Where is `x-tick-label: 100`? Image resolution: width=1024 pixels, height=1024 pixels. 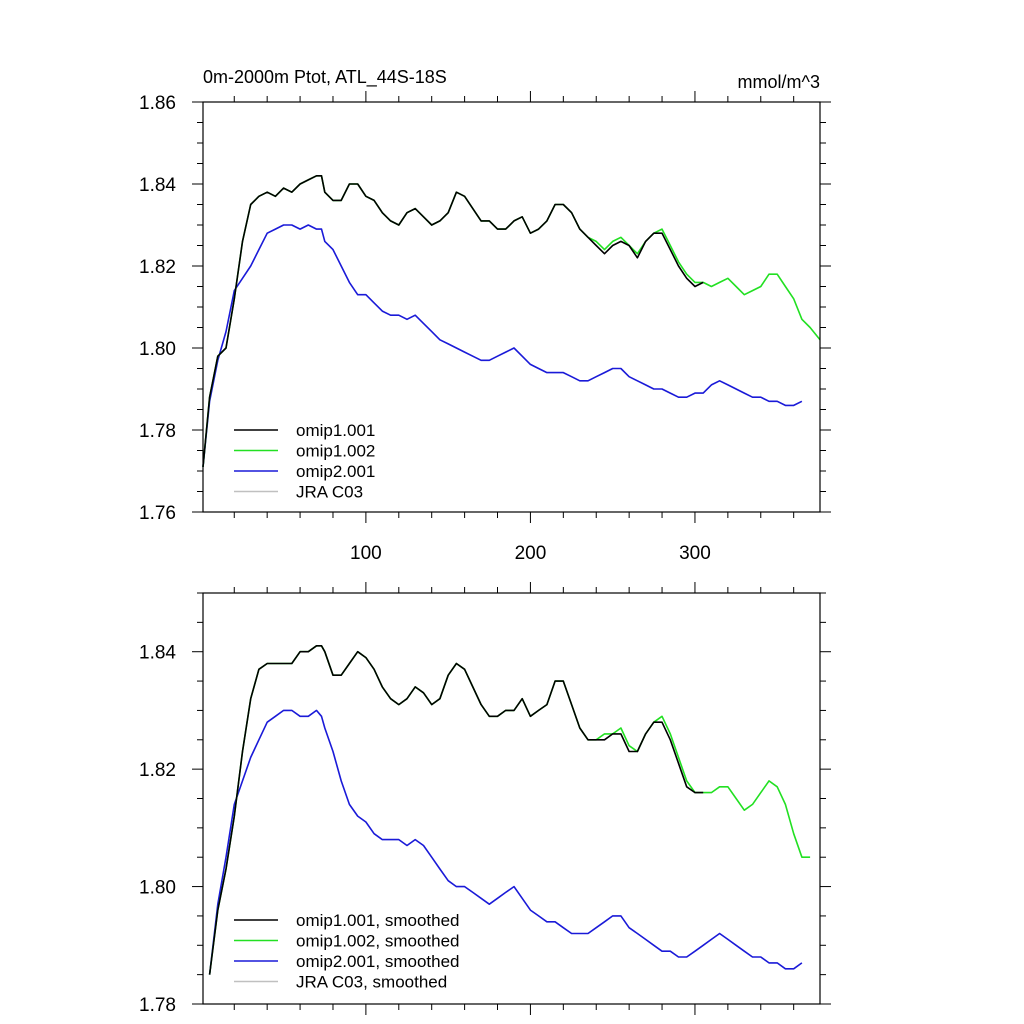 x-tick-label: 100 is located at coordinates (366, 553).